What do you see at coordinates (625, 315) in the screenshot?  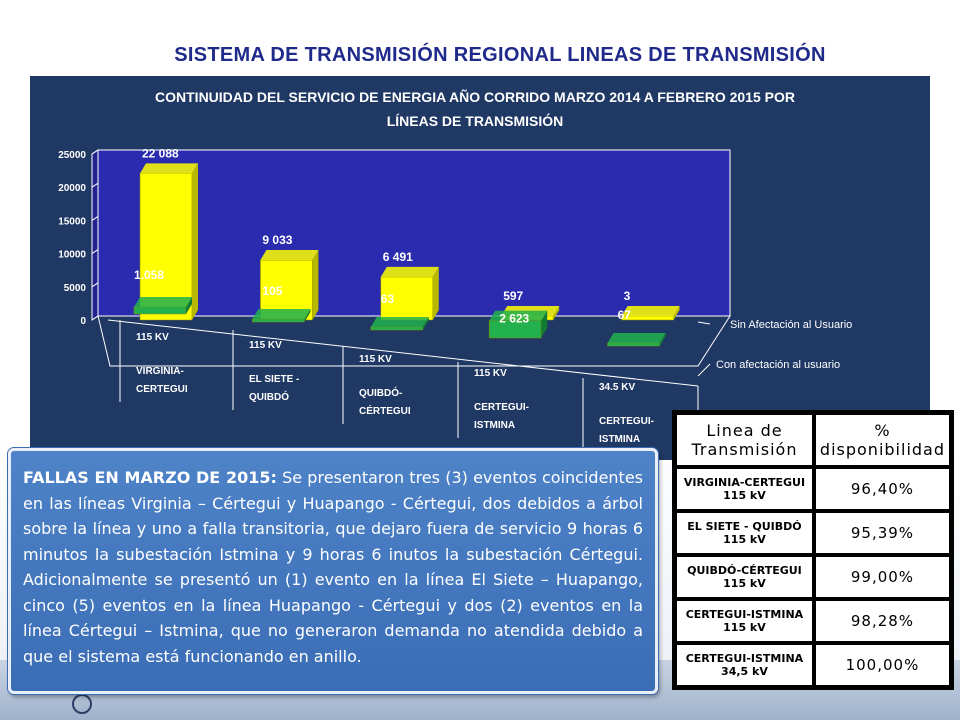 I see `data-label: 67` at bounding box center [625, 315].